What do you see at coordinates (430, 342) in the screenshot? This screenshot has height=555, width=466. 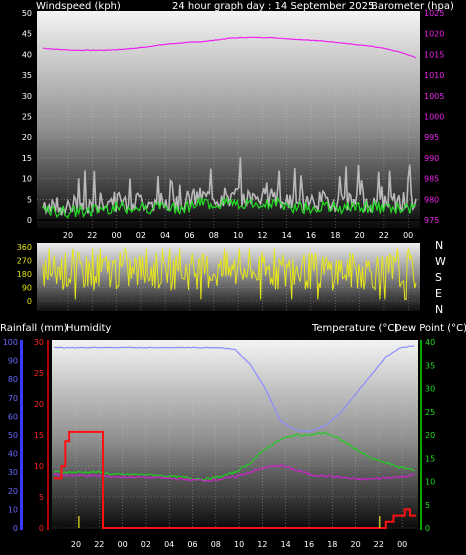 I see `temp-y-tick-label: 40` at bounding box center [430, 342].